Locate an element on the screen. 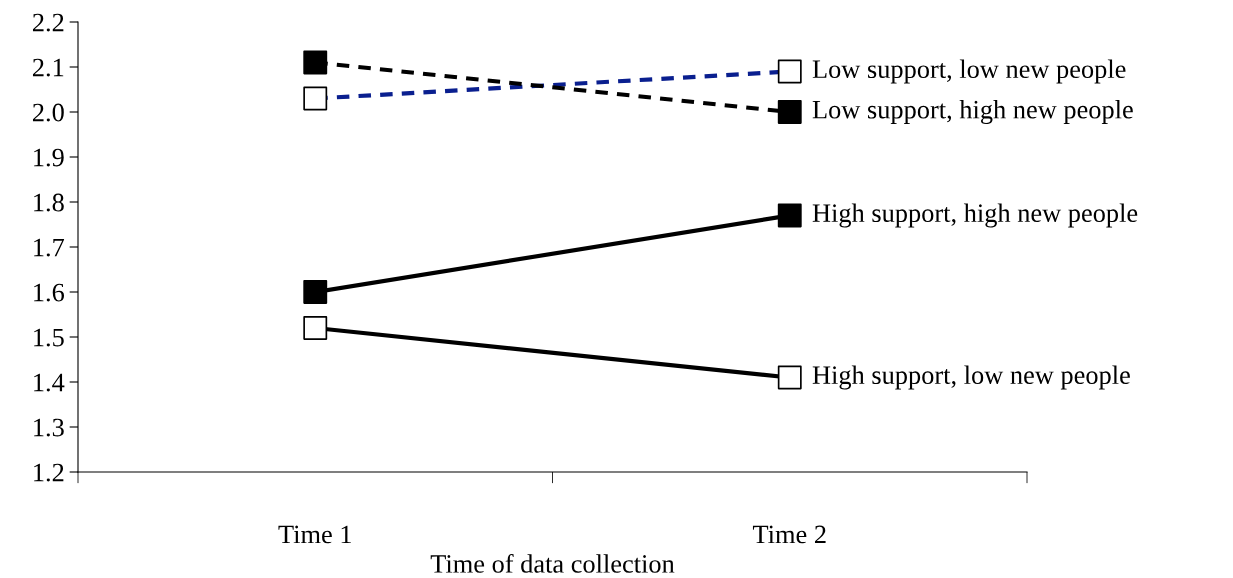 This screenshot has width=1233, height=578. y-tick-label: 1.9 is located at coordinates (49, 157).